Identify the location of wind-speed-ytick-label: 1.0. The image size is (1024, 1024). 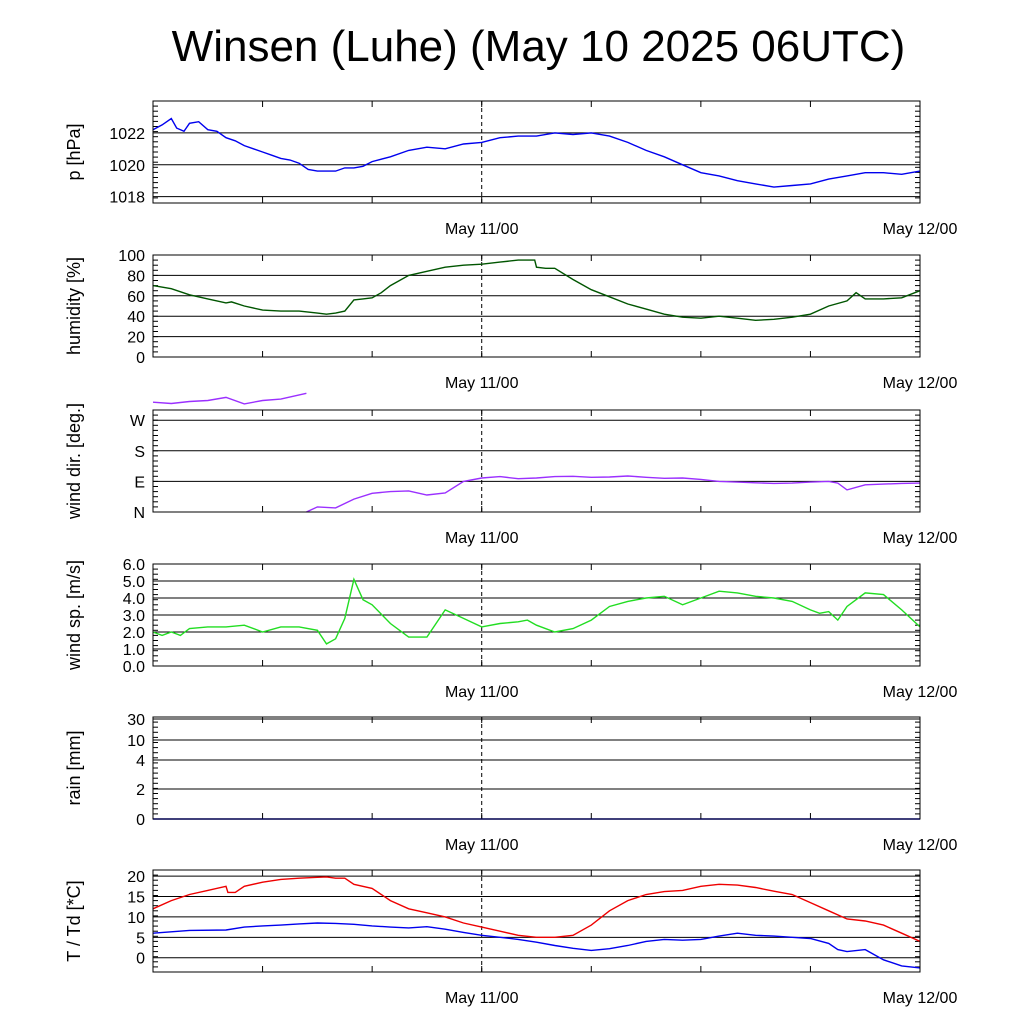
(134, 650).